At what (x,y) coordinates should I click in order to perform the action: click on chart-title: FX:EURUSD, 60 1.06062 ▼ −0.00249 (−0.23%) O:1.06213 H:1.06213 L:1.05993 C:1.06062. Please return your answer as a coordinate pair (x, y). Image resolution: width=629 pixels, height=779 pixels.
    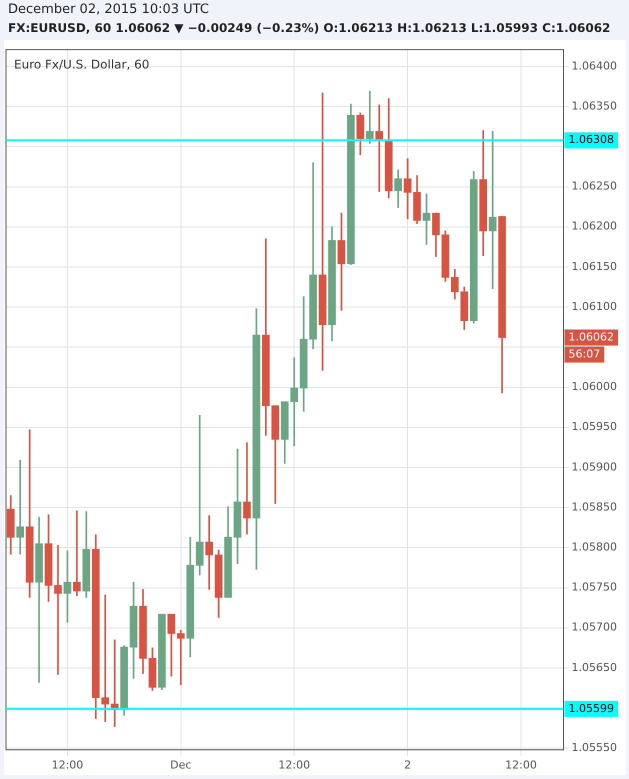
    Looking at the image, I should click on (309, 28).